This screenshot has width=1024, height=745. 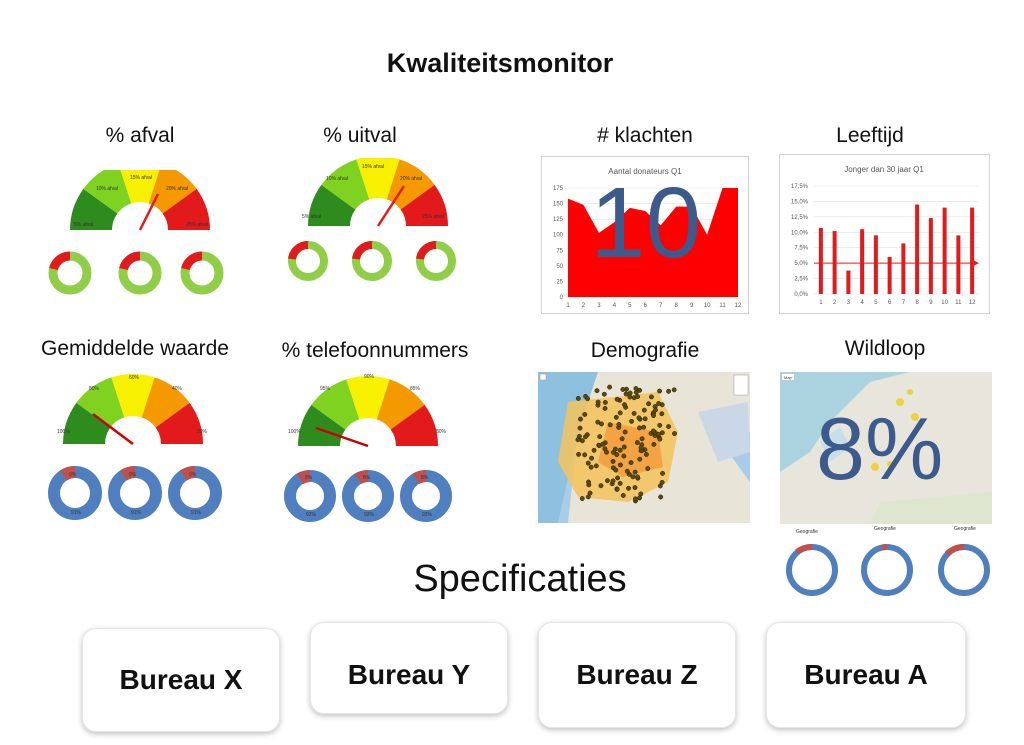 I want to click on leeftijd-title: Leeftijd, so click(x=870, y=135).